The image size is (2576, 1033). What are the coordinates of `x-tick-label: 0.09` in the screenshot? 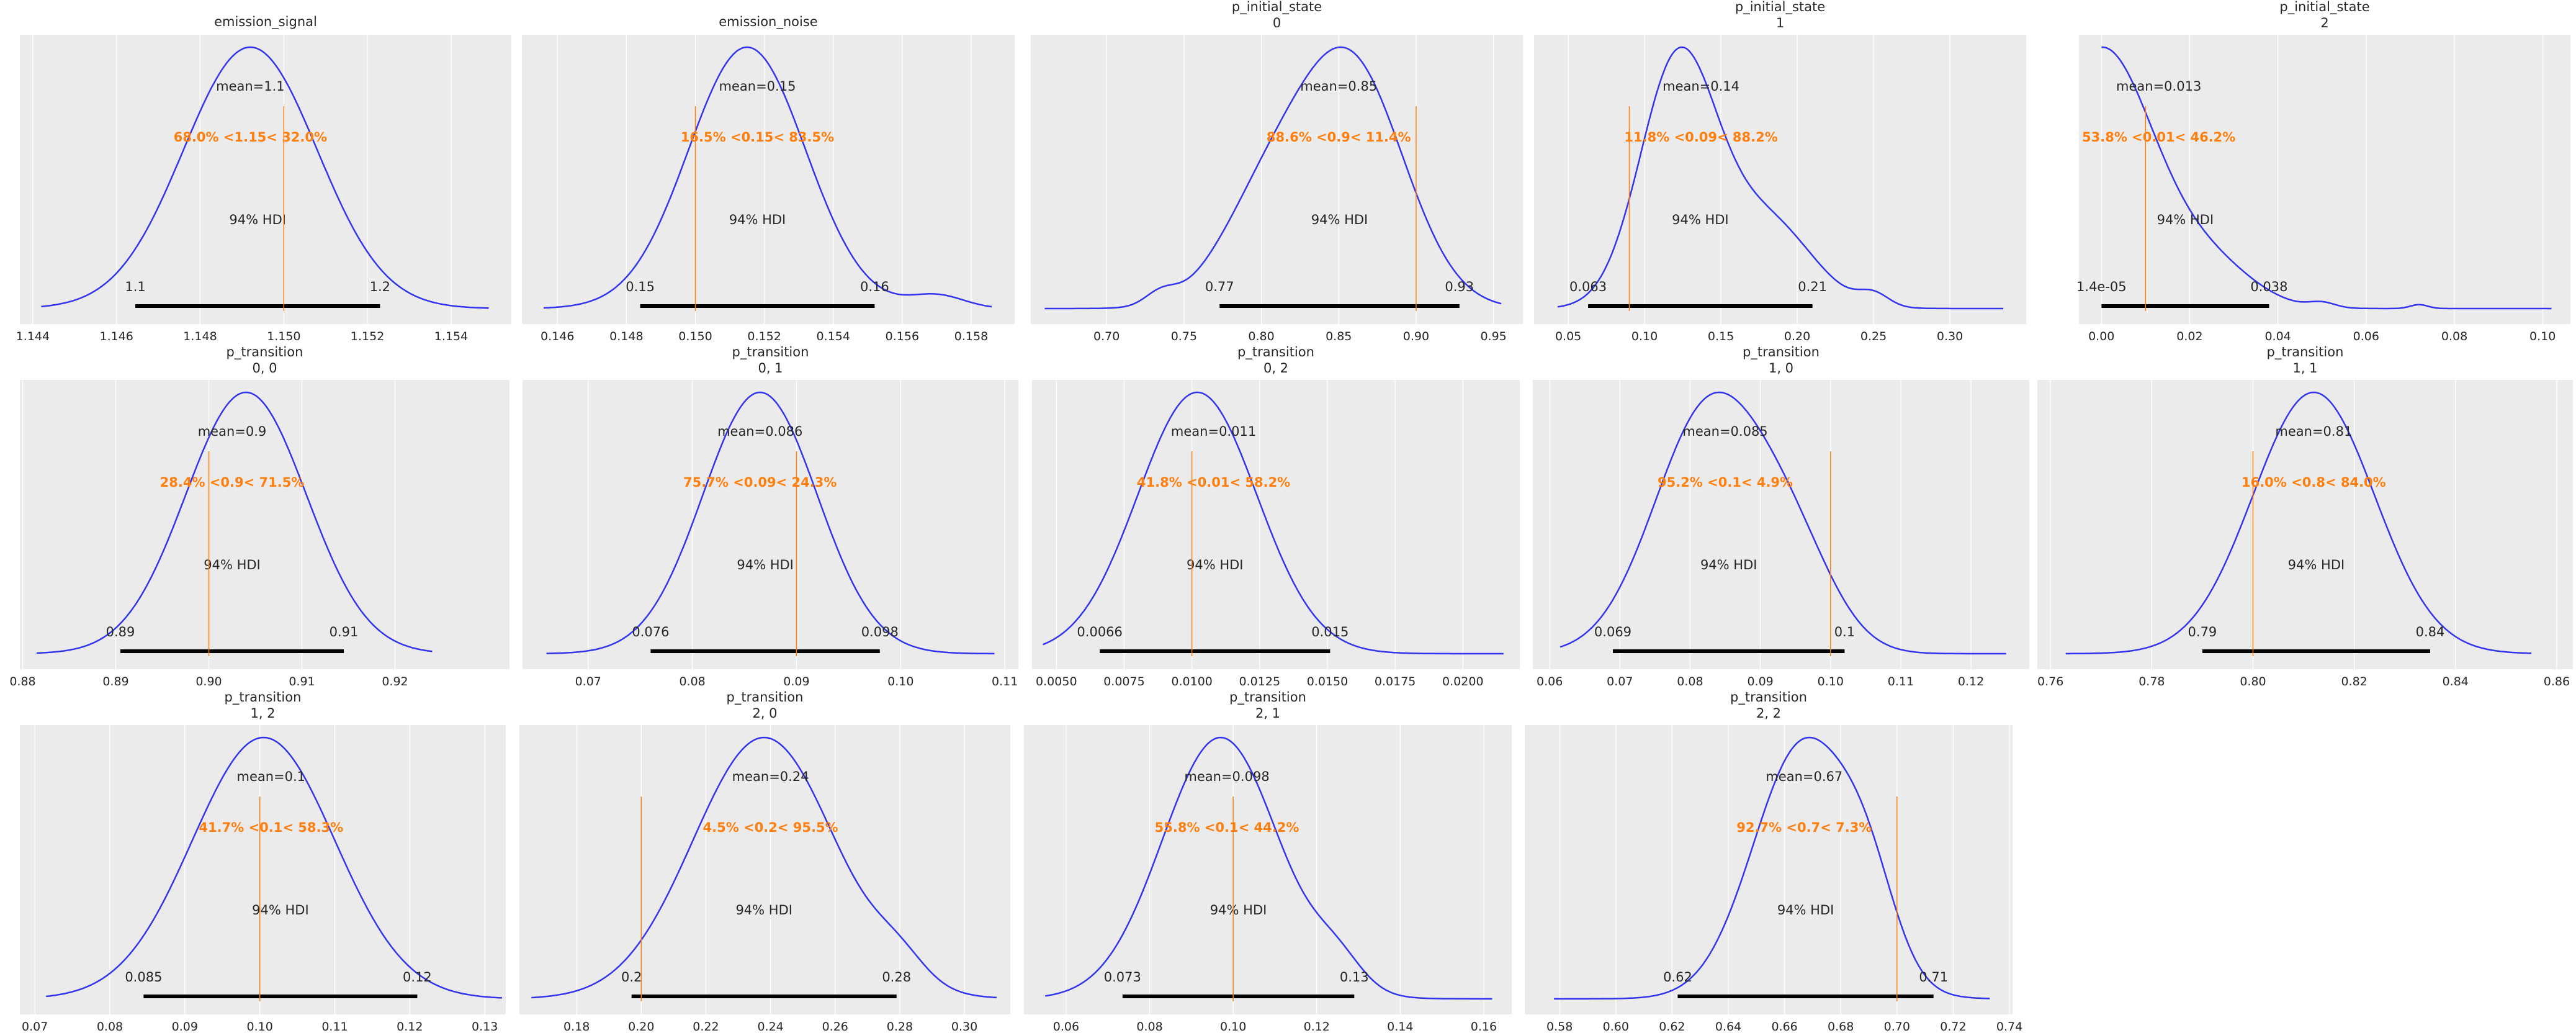 It's located at (796, 682).